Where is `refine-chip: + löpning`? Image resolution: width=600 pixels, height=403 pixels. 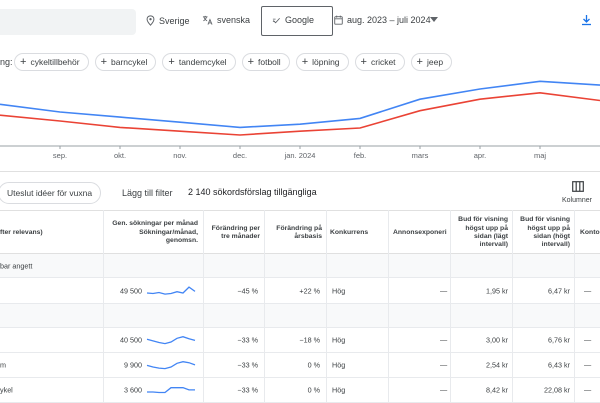
refine-chip: + löpning is located at coordinates (322, 62).